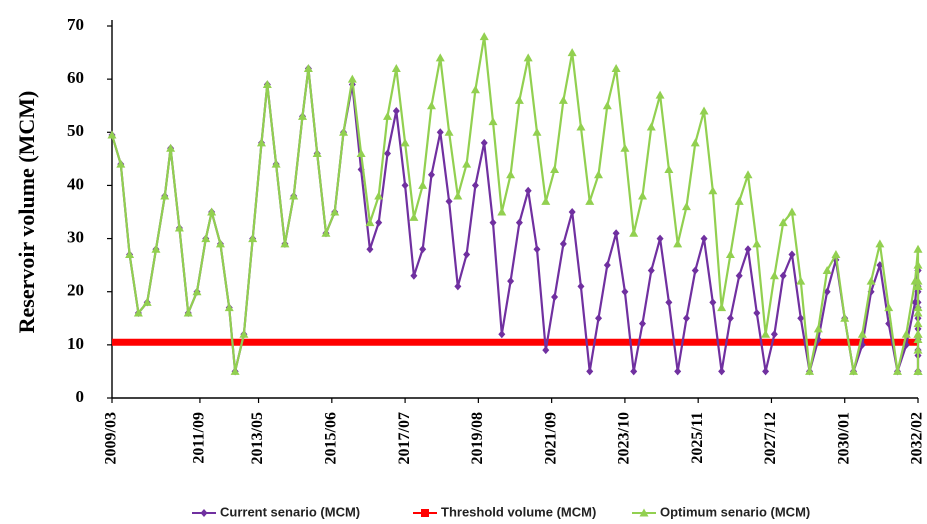 This screenshot has height=524, width=927. Describe the element at coordinates (199, 438) in the screenshot. I see `x-tick-label: 2011/09` at that location.